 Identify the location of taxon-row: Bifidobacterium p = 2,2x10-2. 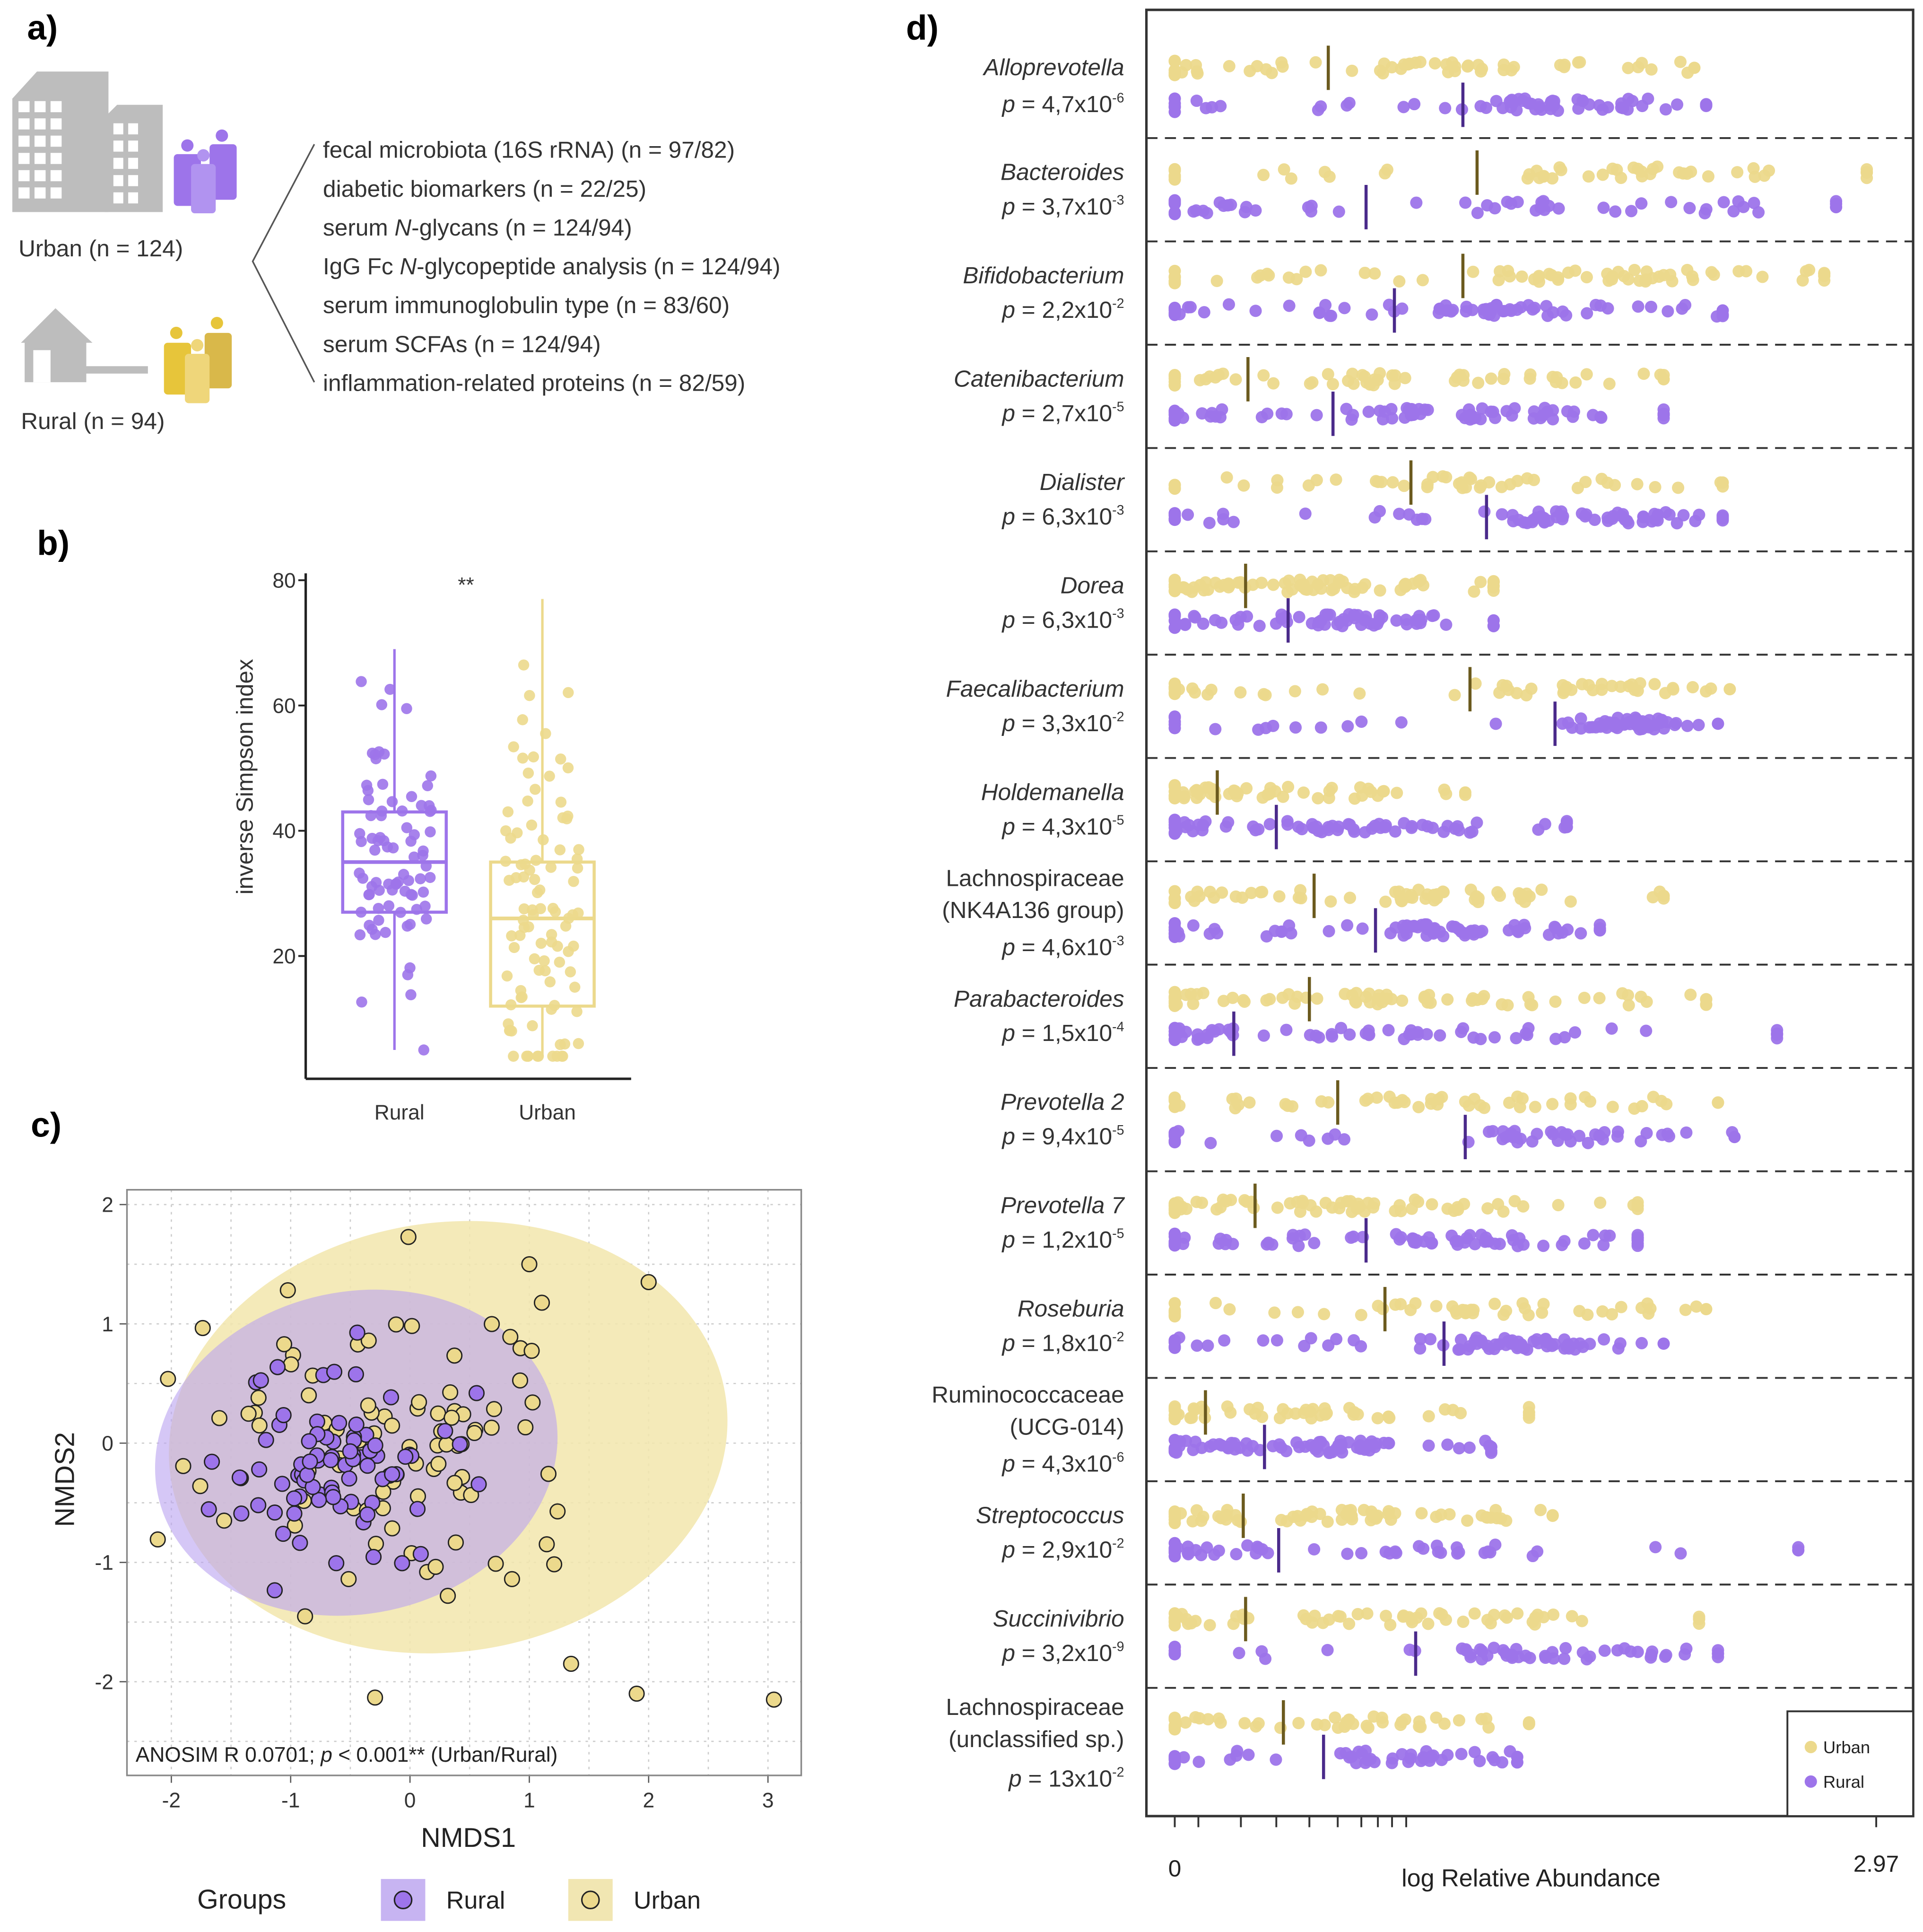
(1439, 300).